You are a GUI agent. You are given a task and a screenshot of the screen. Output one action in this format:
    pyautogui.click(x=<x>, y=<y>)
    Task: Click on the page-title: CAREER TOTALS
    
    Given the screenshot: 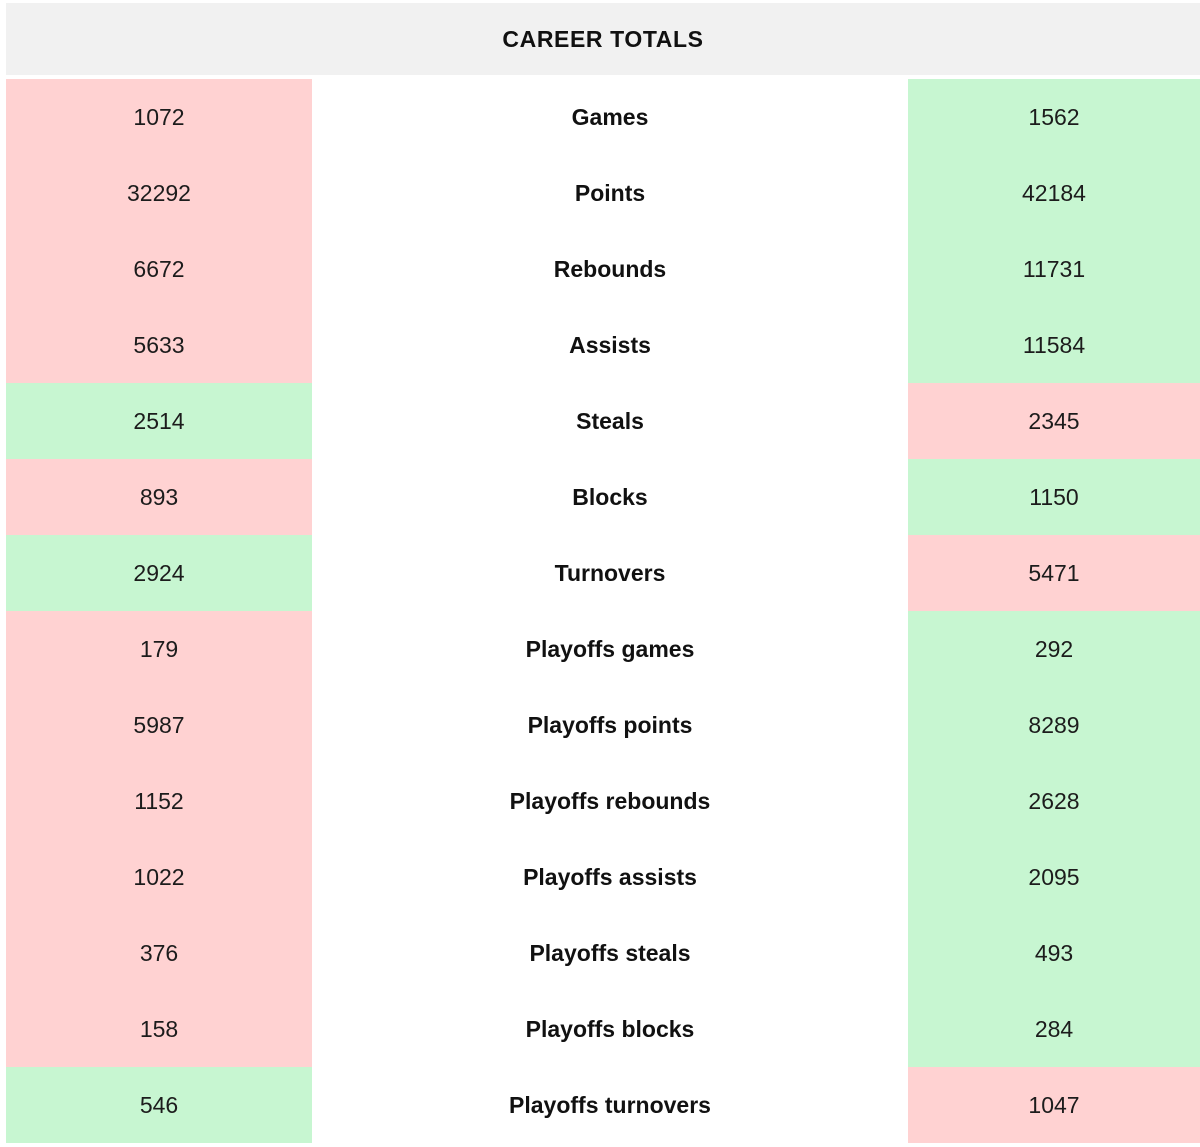 What is the action you would take?
    pyautogui.click(x=603, y=38)
    